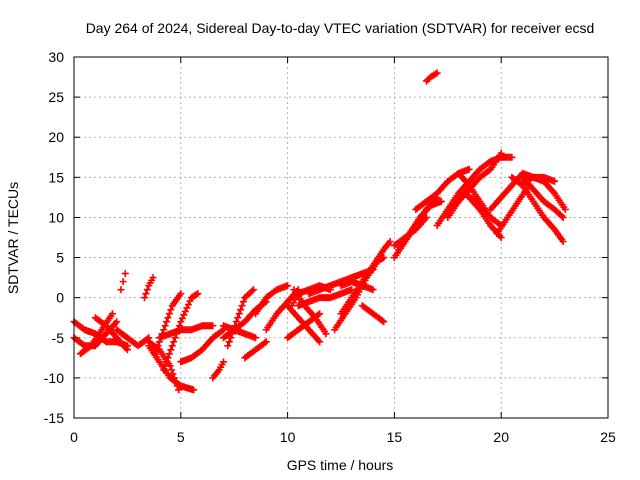 The width and height of the screenshot is (640, 480). What do you see at coordinates (608, 437) in the screenshot?
I see `x-tick-label: 25` at bounding box center [608, 437].